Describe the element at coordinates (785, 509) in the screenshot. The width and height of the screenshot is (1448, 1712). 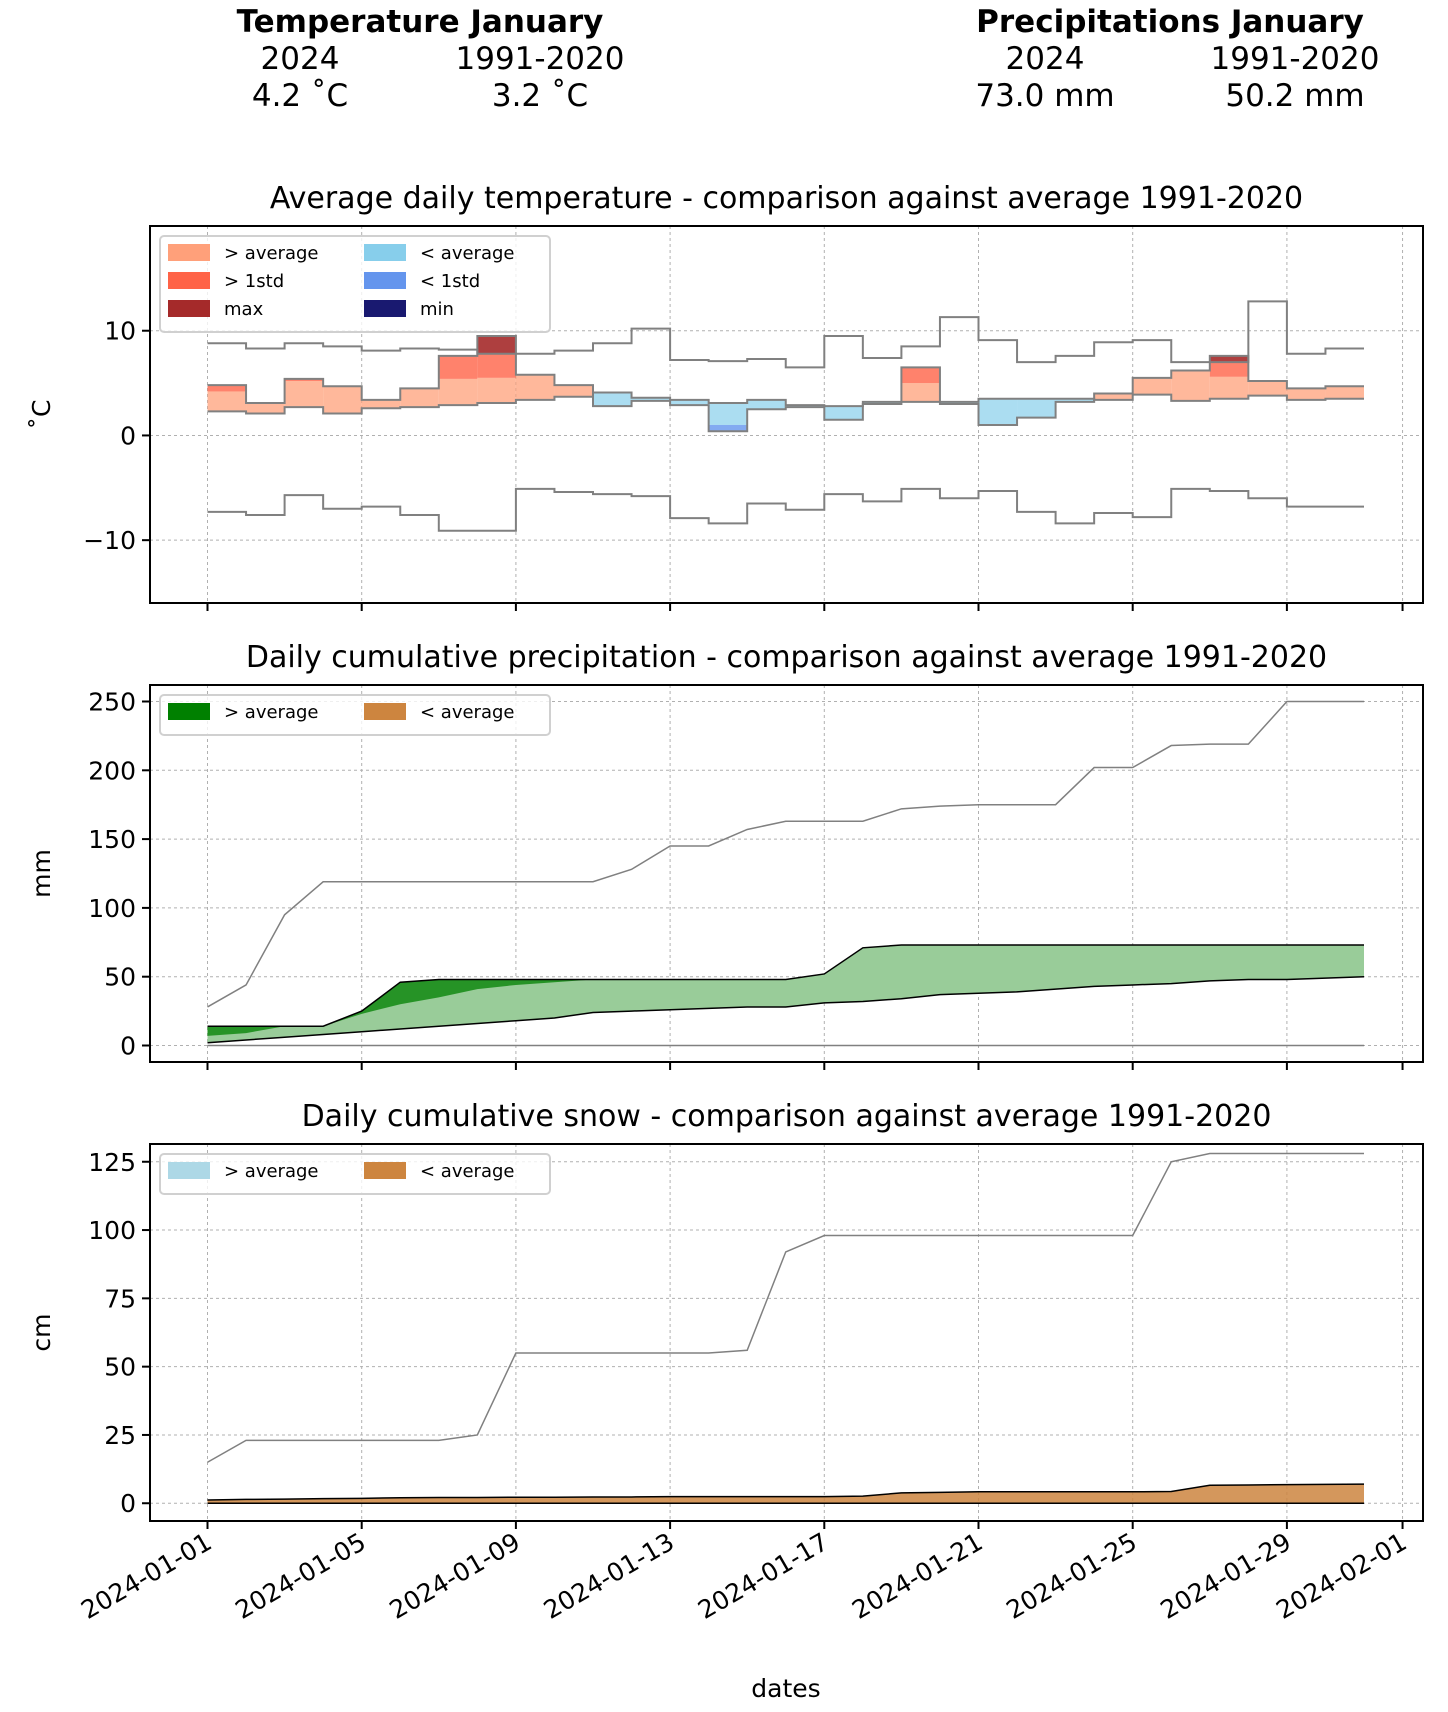
I see `min-line` at that location.